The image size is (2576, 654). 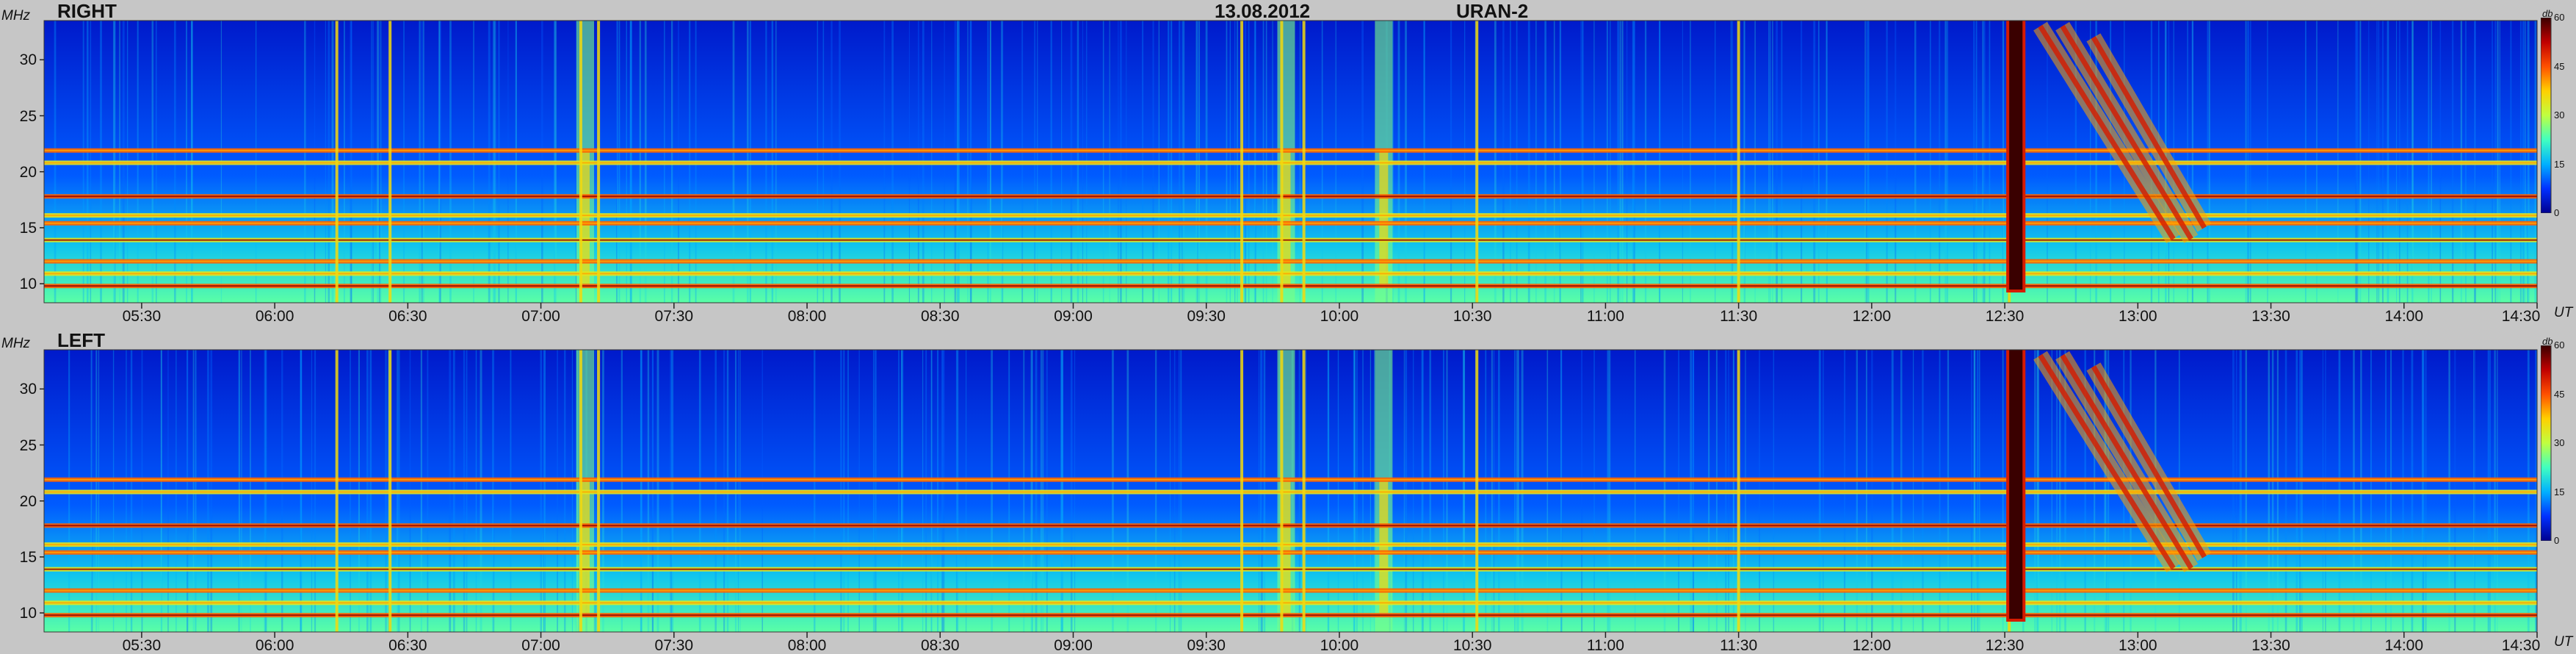 I want to click on date-label: 13.08.2012, so click(x=1263, y=11).